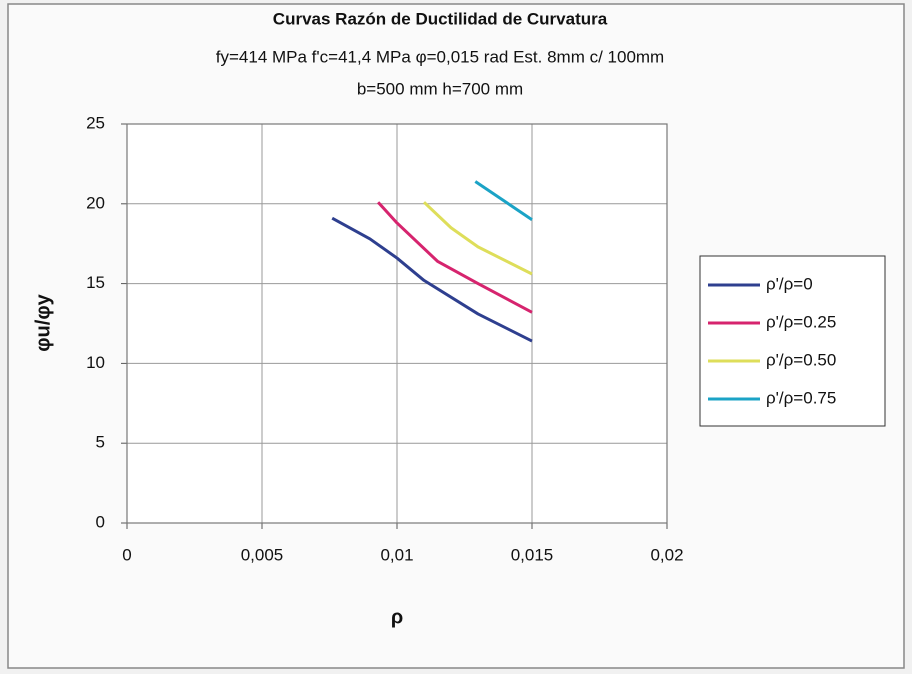 This screenshot has width=912, height=674. I want to click on y-tick-label: 0, so click(100, 521).